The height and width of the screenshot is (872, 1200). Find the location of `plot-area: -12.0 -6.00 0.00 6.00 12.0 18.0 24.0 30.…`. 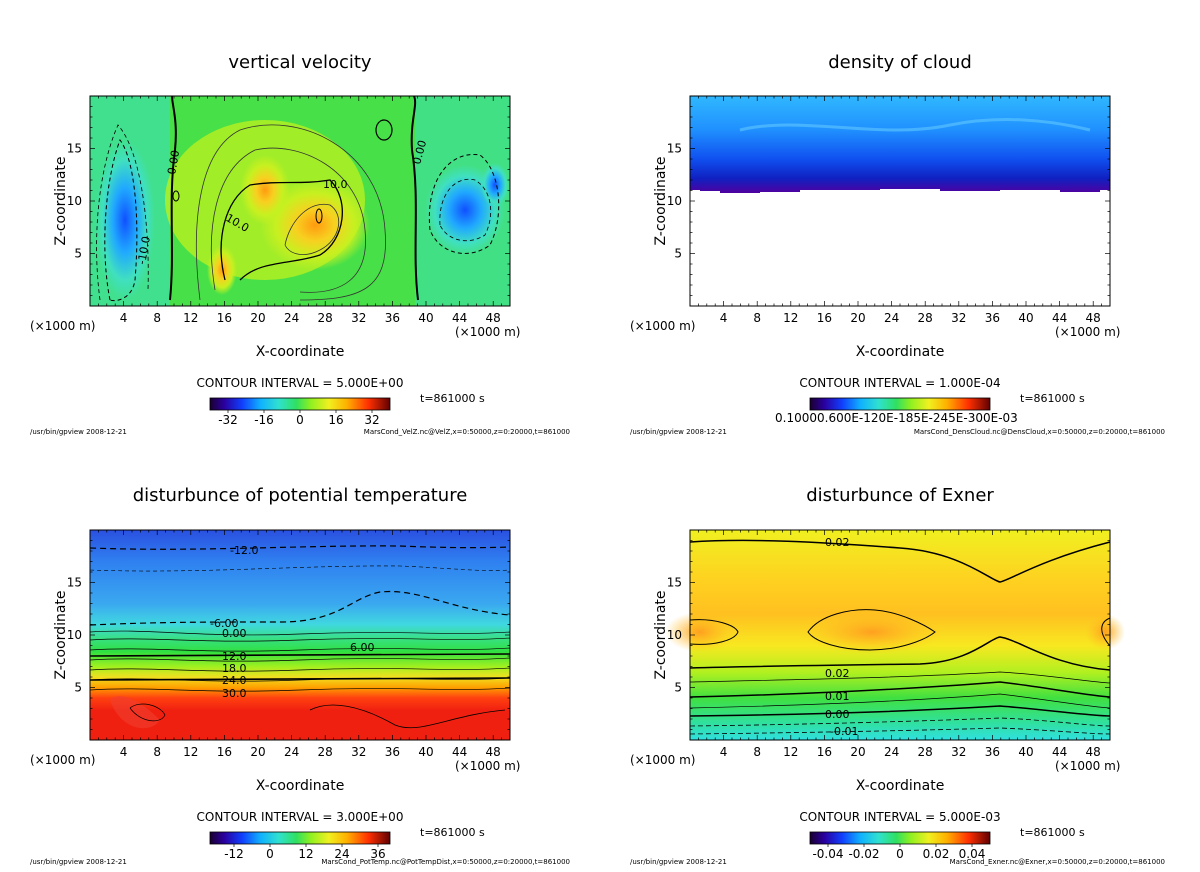

plot-area: -12.0 -6.00 0.00 6.00 12.0 18.0 24.0 30.… is located at coordinates (300, 635).